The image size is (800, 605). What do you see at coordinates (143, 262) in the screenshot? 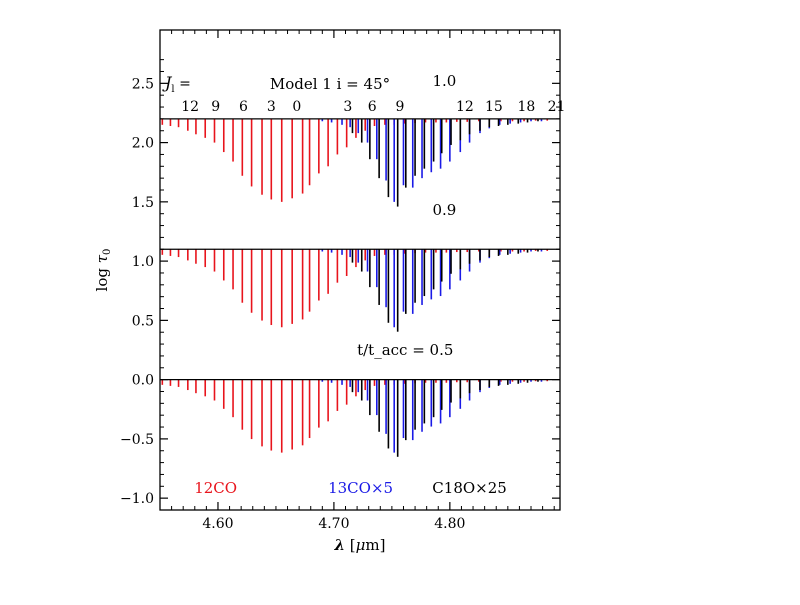
I see `y-tick-label: 1.0` at bounding box center [143, 262].